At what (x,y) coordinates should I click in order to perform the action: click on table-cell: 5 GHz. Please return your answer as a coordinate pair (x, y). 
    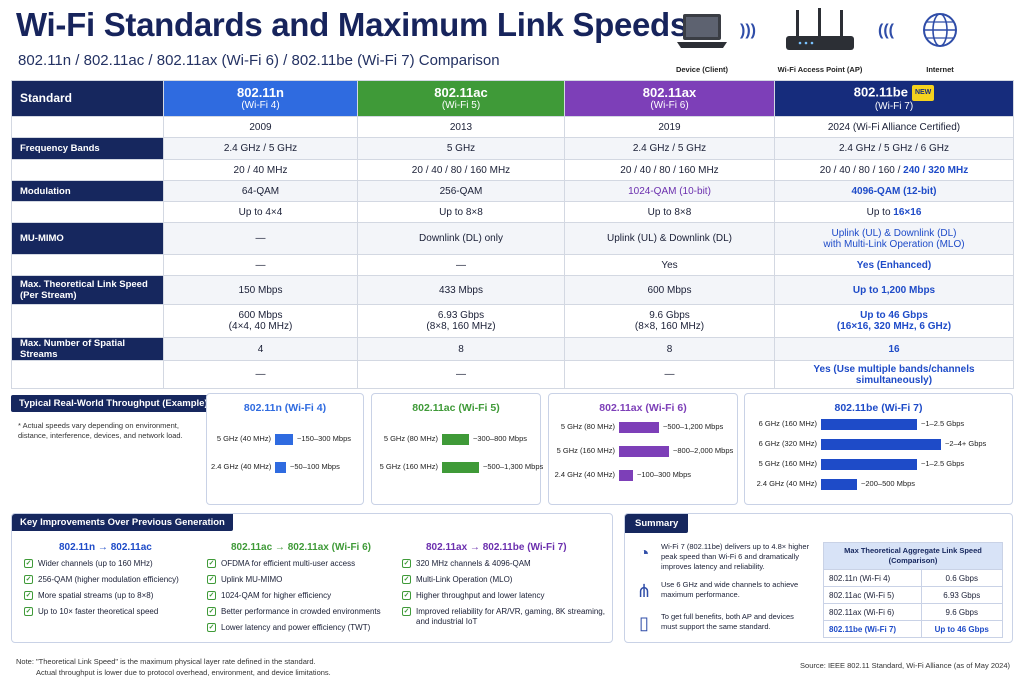
    Looking at the image, I should click on (461, 148).